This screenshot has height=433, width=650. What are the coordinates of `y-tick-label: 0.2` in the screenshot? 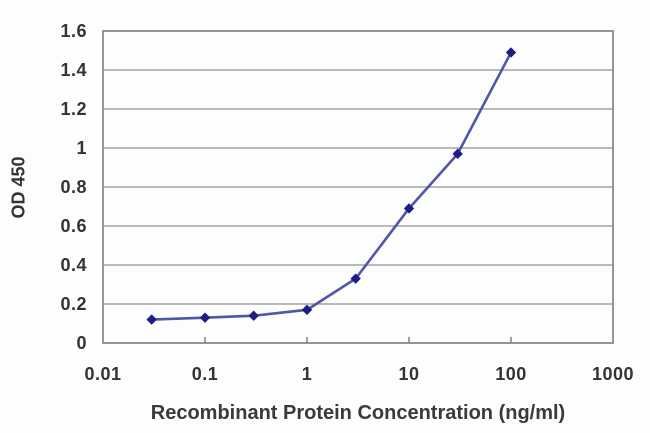 It's located at (73, 304).